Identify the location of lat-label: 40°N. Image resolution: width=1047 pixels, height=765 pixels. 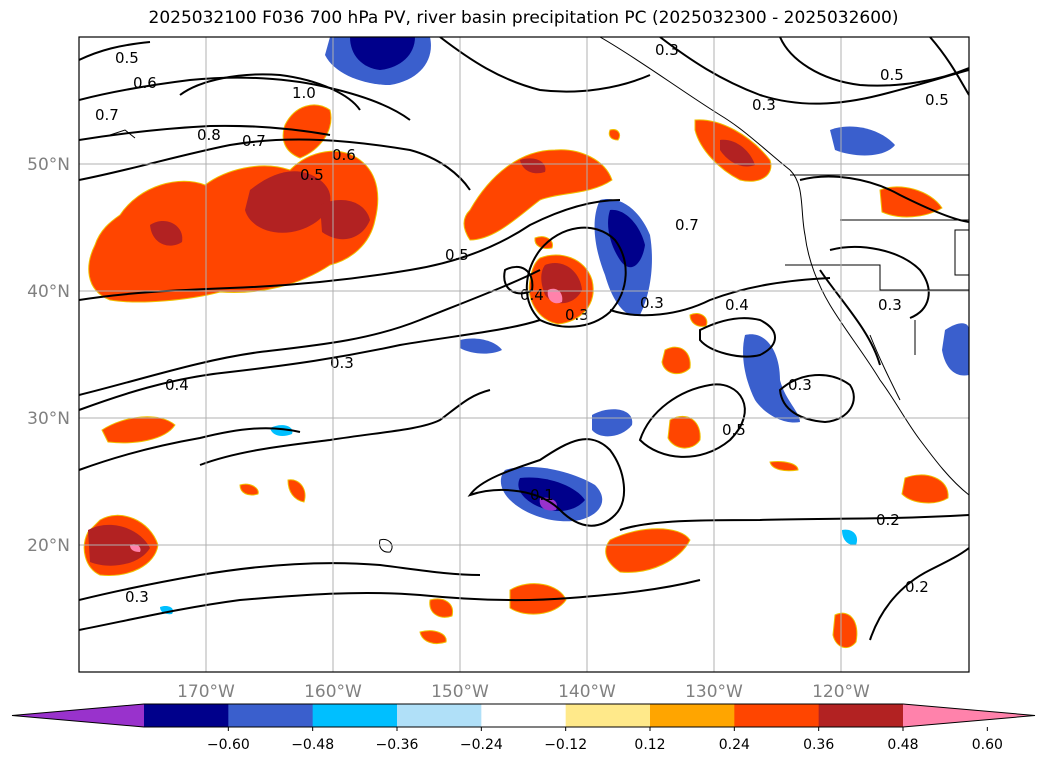
(48, 292).